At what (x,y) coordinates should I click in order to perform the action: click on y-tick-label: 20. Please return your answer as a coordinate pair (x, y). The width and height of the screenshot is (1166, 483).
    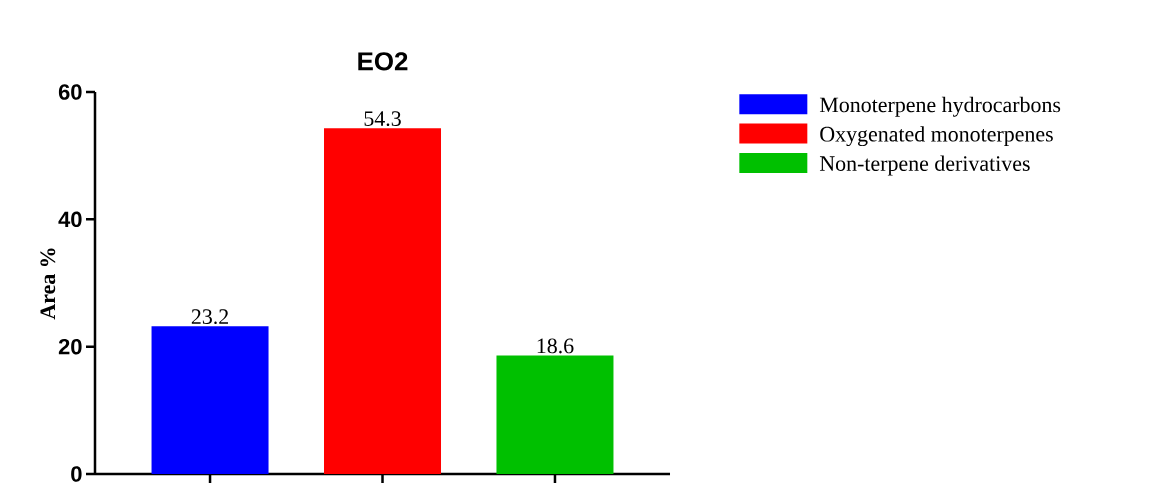
    Looking at the image, I should click on (70, 346).